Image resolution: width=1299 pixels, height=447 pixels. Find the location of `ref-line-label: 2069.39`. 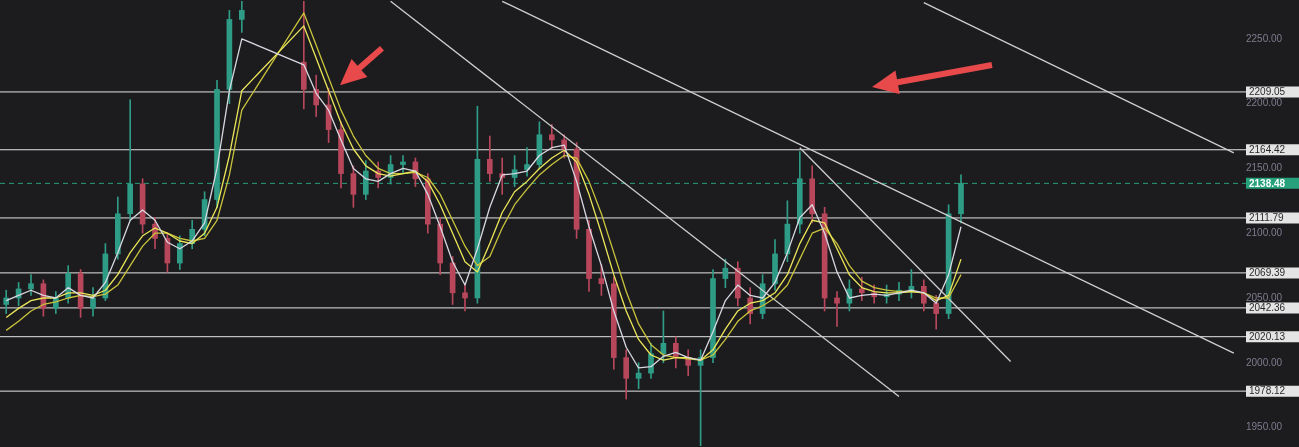

ref-line-label: 2069.39 is located at coordinates (1267, 273).